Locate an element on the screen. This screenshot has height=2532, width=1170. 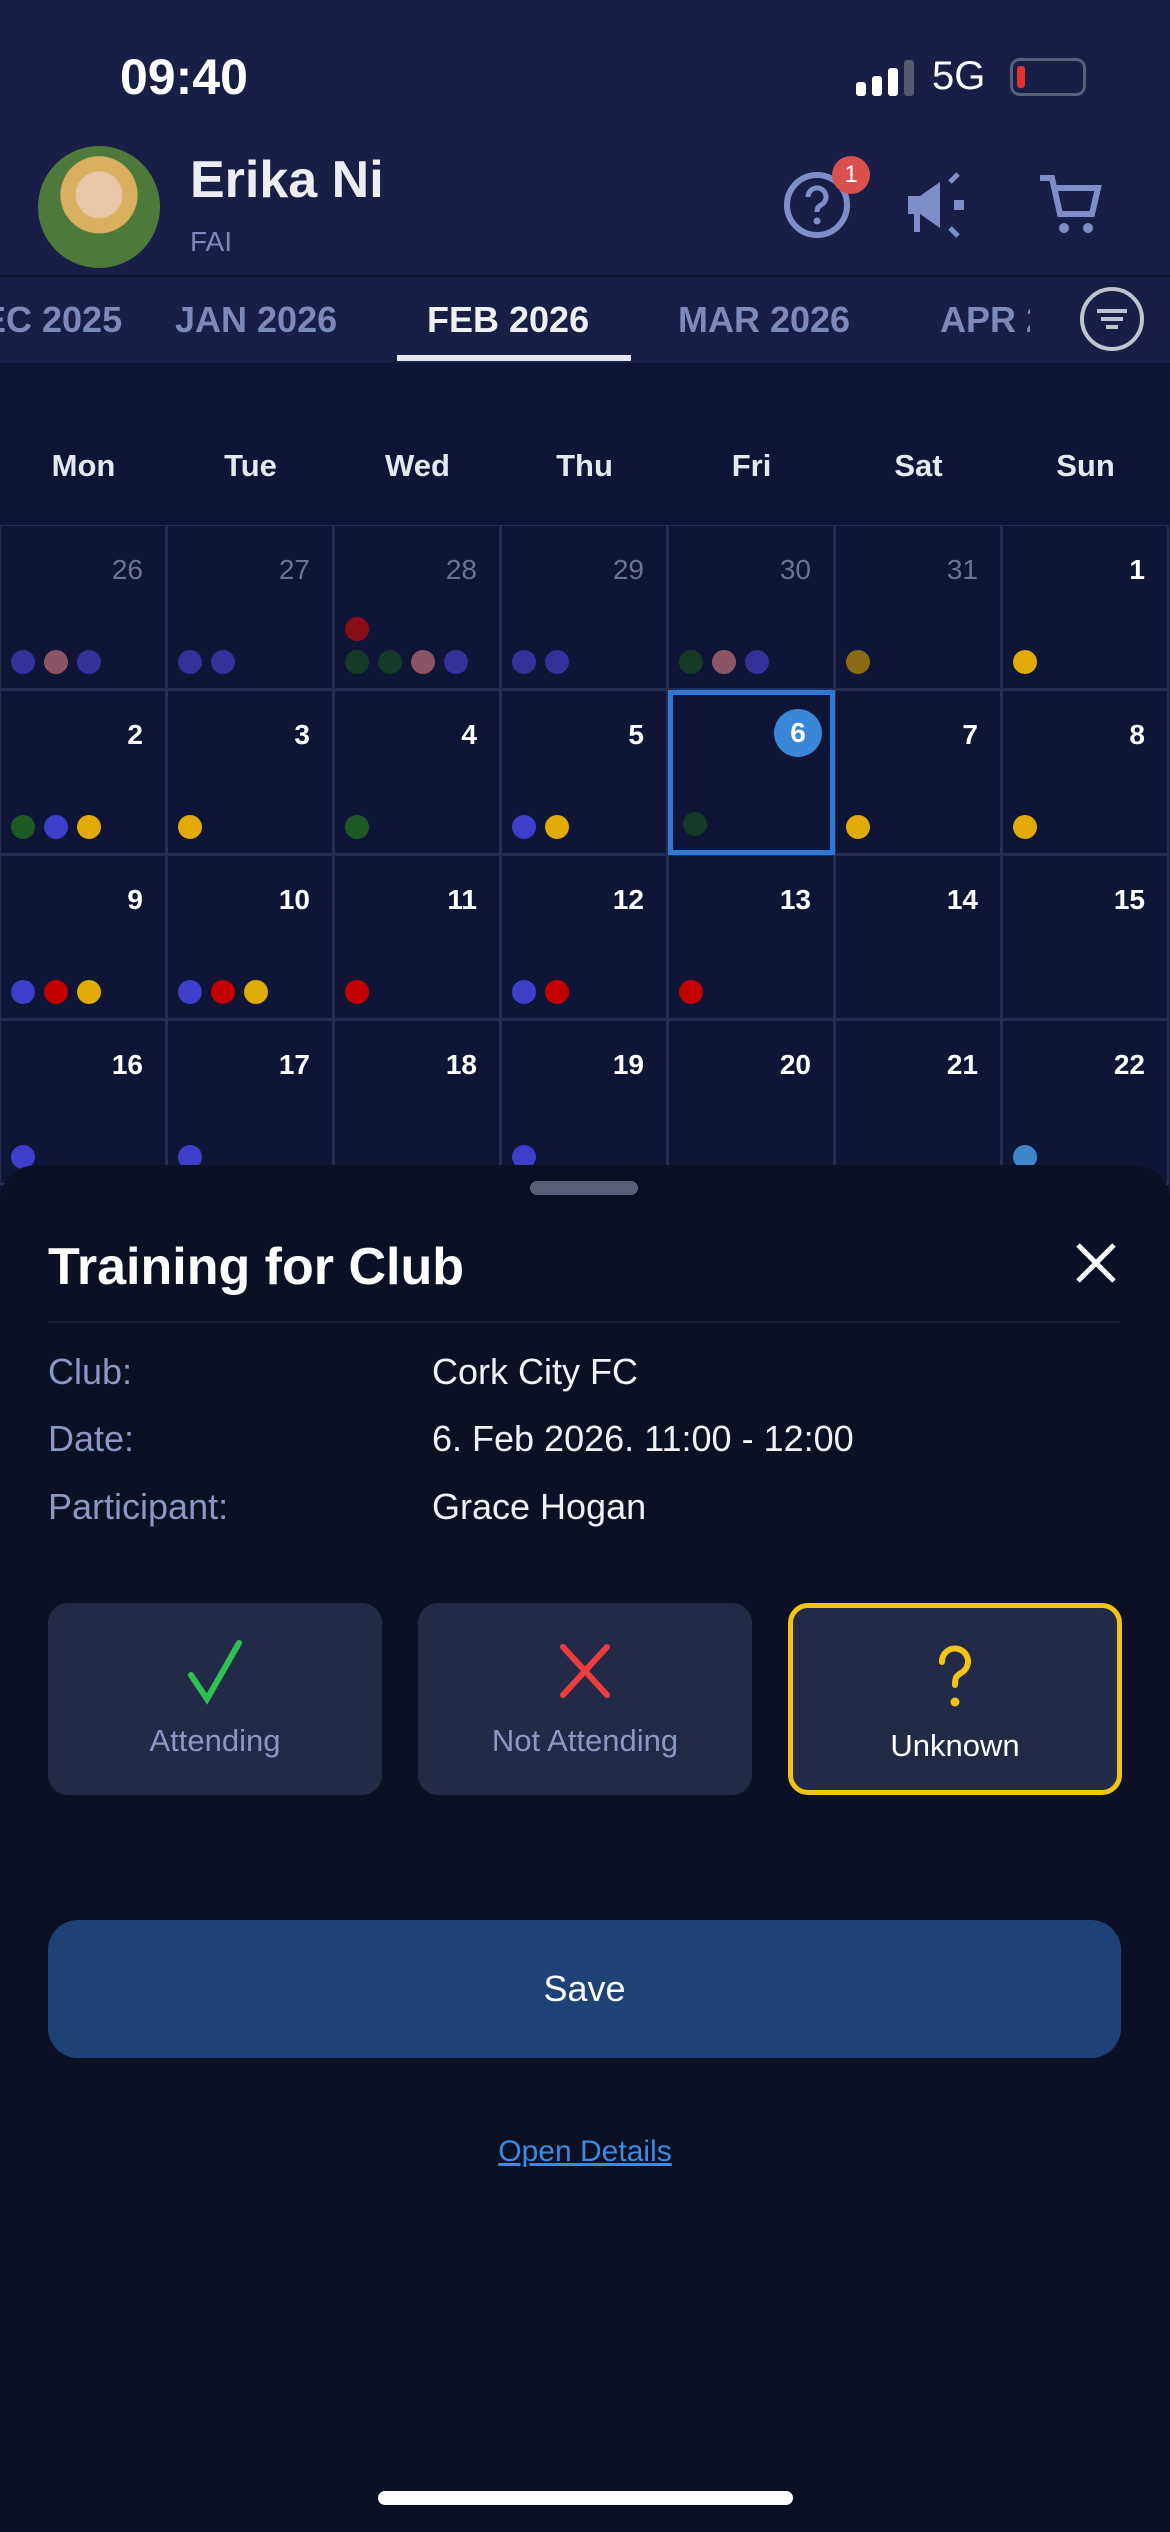
calendar-day: 7 is located at coordinates (918, 772).